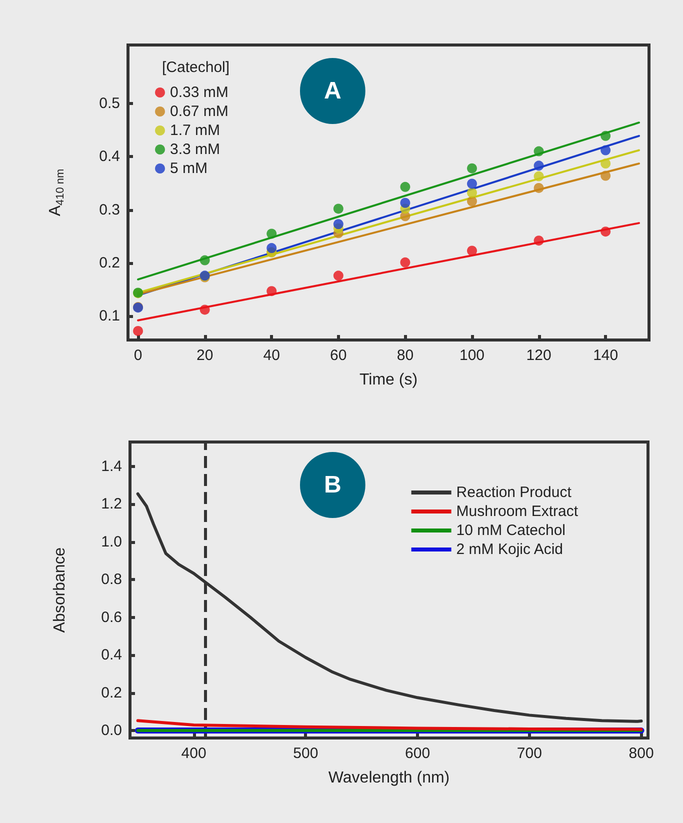 The image size is (683, 823). What do you see at coordinates (189, 168) in the screenshot?
I see `legend-label: 5 mM` at bounding box center [189, 168].